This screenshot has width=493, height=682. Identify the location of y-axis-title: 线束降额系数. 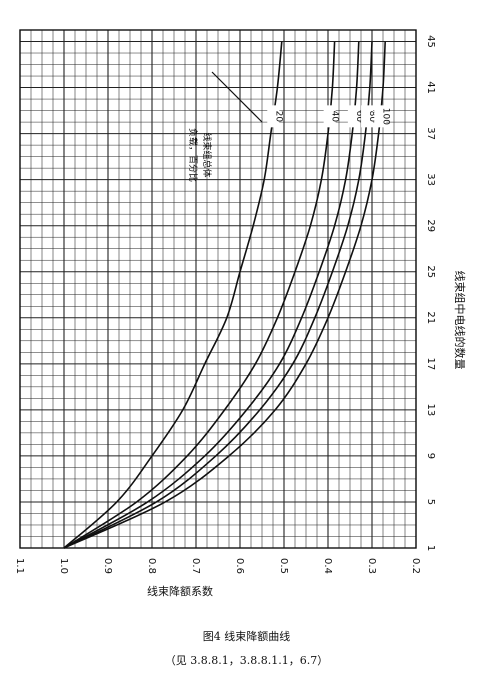
(180, 591).